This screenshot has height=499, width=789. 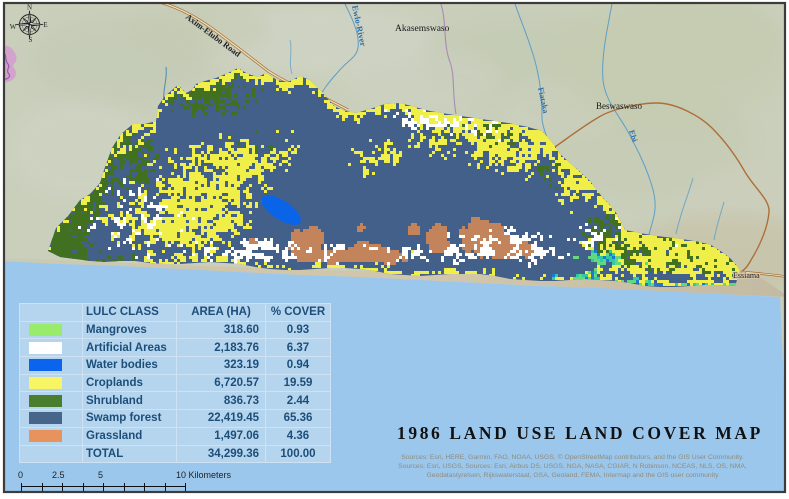 I want to click on svg-text: S, so click(x=31, y=40).